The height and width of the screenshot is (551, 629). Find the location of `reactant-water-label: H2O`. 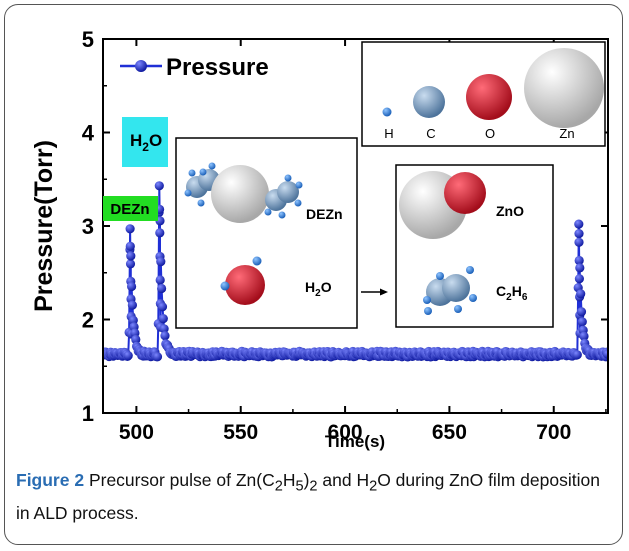

reactant-water-label: H2O is located at coordinates (318, 289).